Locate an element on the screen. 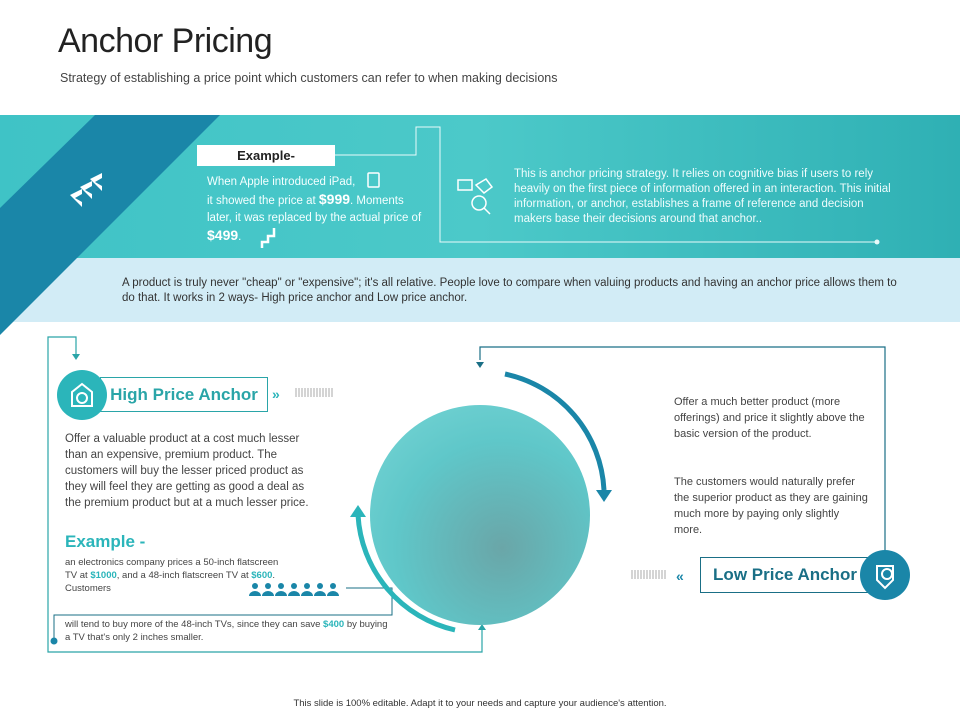 Image resolution: width=960 pixels, height=720 pixels. house-price-icon is located at coordinates (82, 395).